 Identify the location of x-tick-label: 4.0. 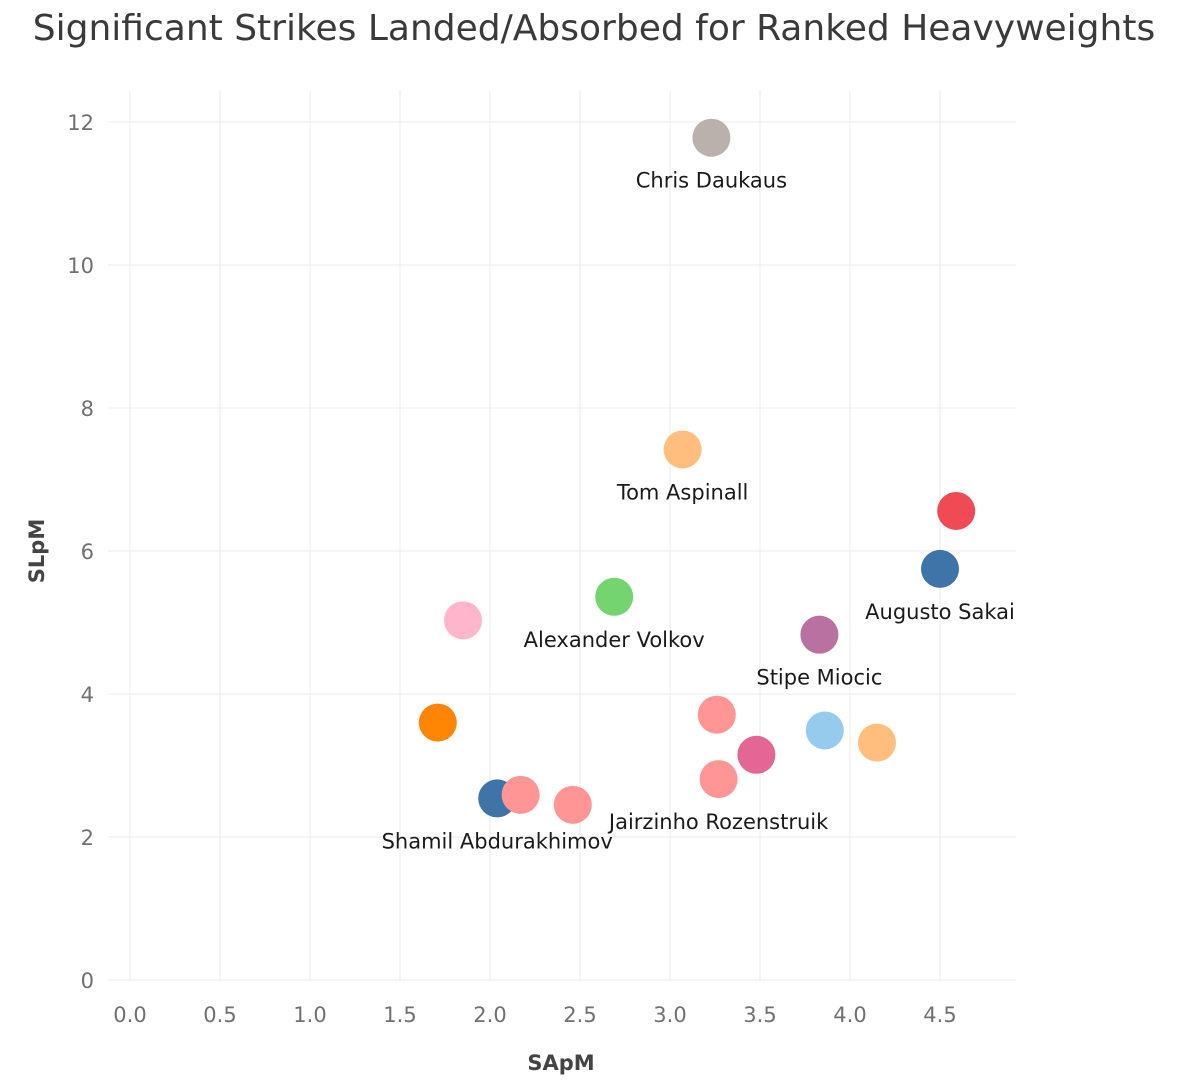
(849, 1015).